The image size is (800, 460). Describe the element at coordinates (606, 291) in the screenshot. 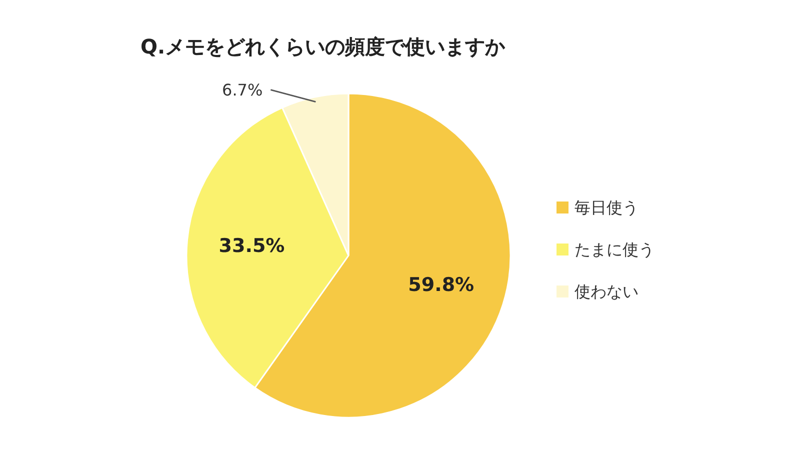

I see `legend-label: 使わない` at that location.